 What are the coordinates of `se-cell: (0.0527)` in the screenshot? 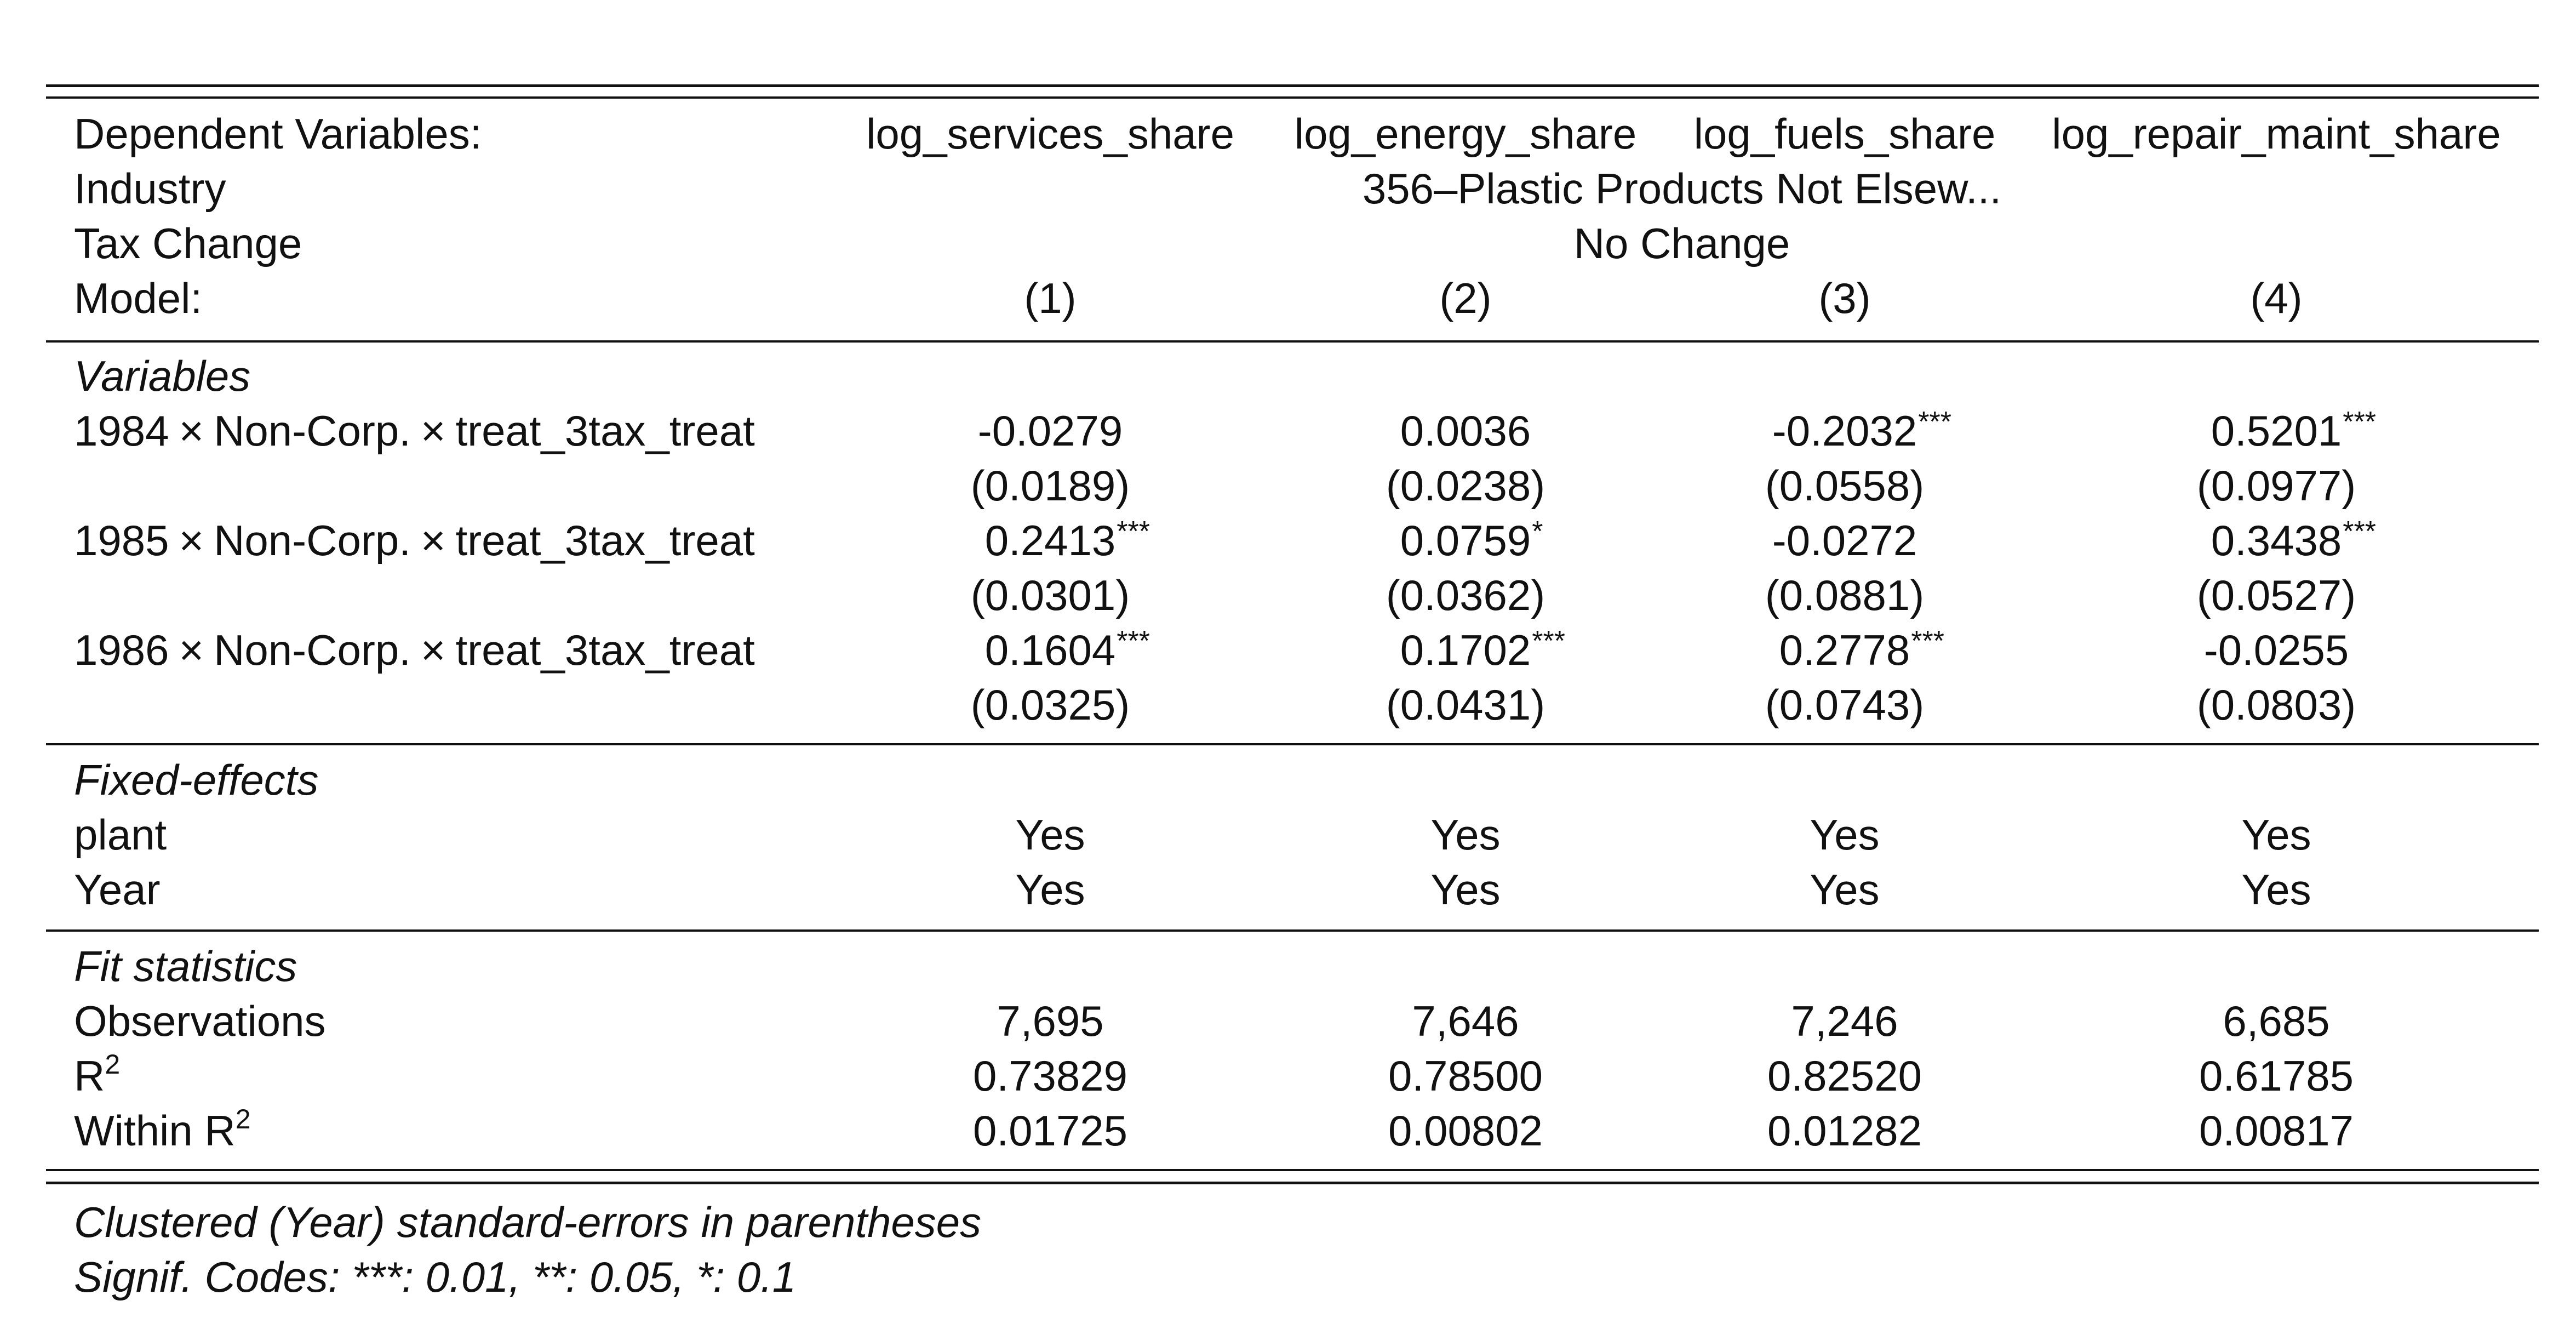 It's located at (2276, 595).